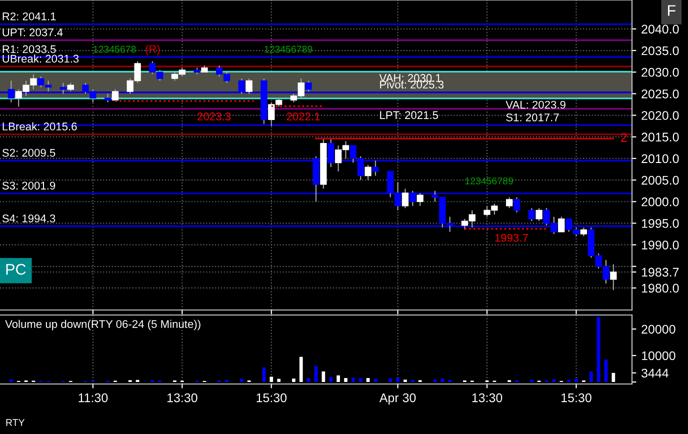 The width and height of the screenshot is (688, 434). I want to click on ref-line-label: S1: 2017.7, so click(532, 117).